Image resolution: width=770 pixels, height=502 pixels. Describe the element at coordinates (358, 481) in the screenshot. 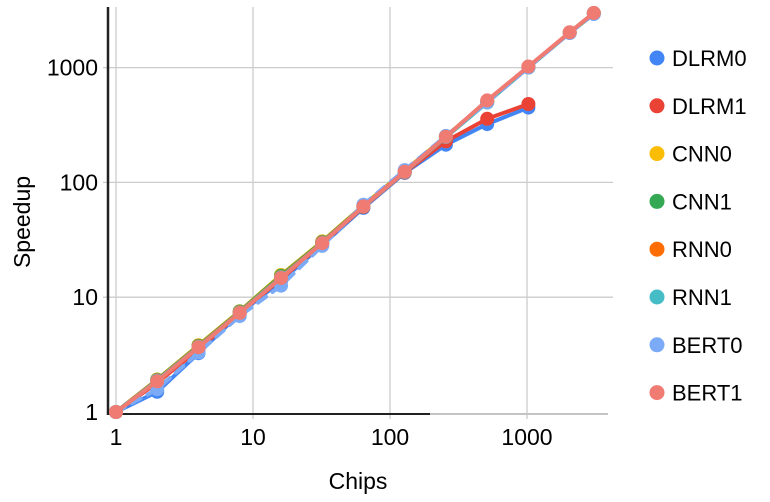

I see `x-axis-title: Chips` at that location.